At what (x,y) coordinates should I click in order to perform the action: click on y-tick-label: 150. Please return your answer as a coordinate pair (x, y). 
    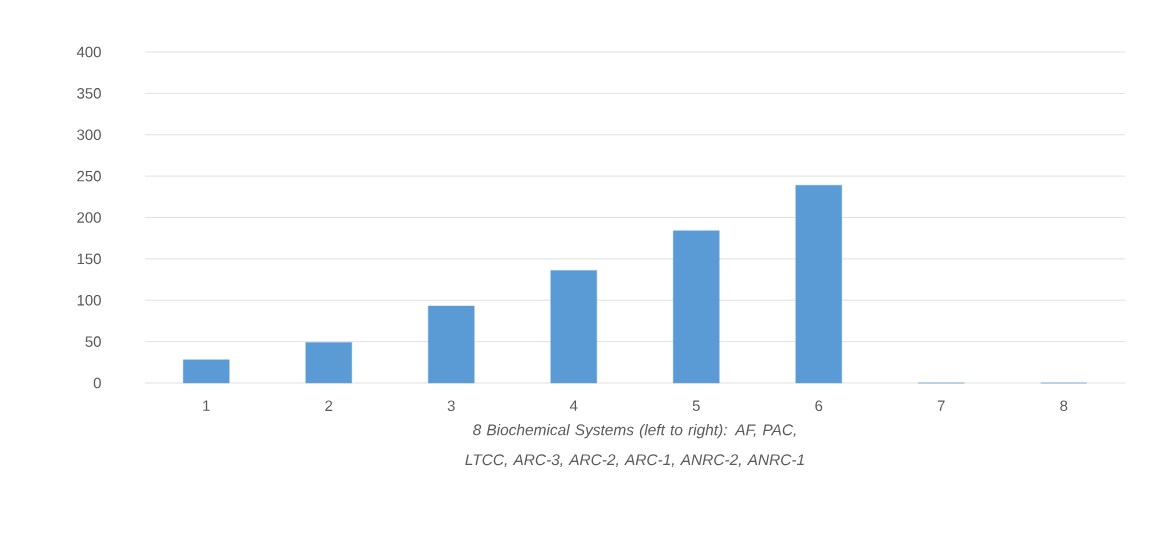
    Looking at the image, I should click on (89, 259).